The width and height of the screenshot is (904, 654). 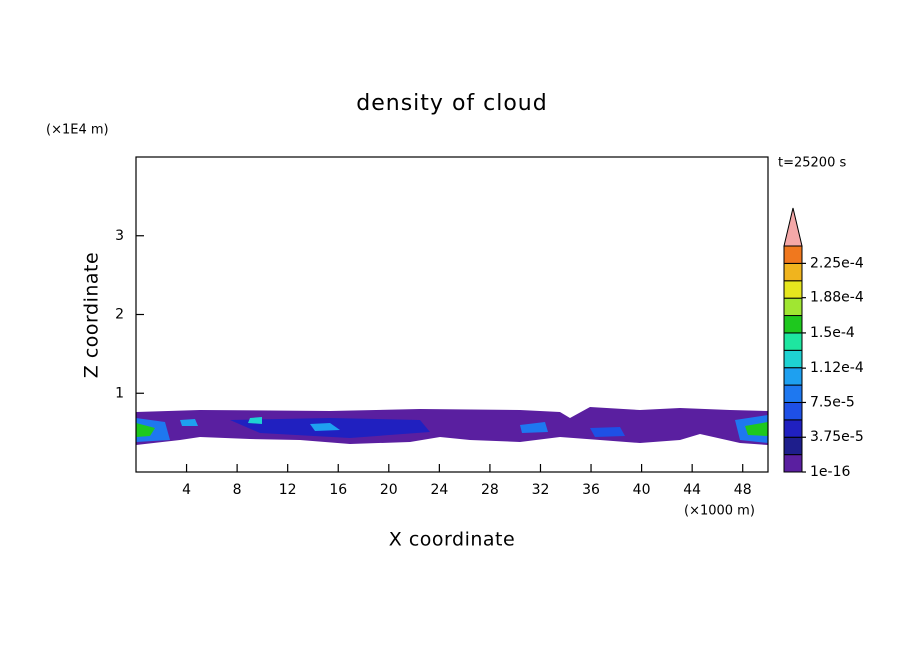 What do you see at coordinates (832, 402) in the screenshot?
I see `colorbar-tick-label: 7.5e-5` at bounding box center [832, 402].